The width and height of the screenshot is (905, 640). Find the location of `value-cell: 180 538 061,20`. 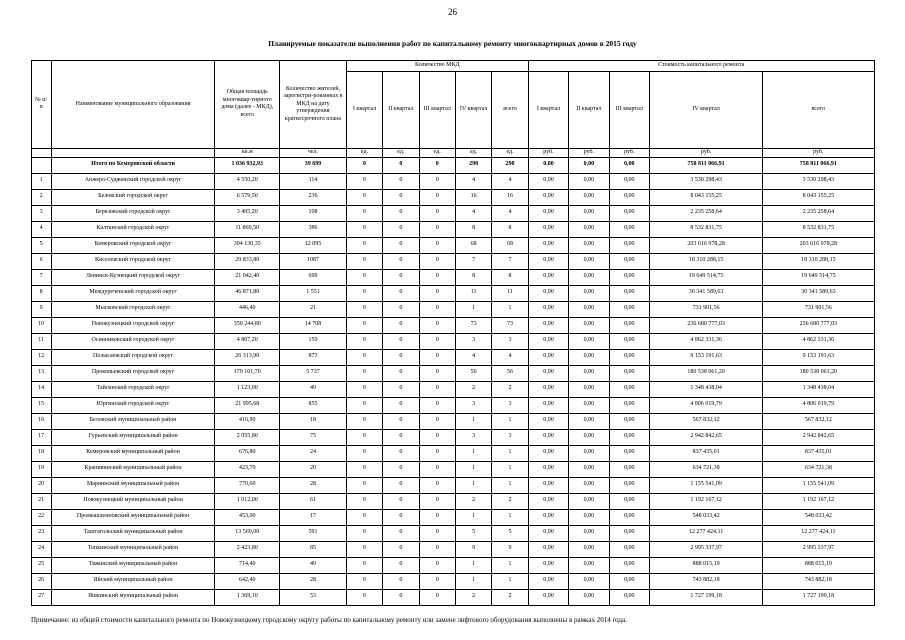

value-cell: 180 538 061,20 is located at coordinates (706, 373).